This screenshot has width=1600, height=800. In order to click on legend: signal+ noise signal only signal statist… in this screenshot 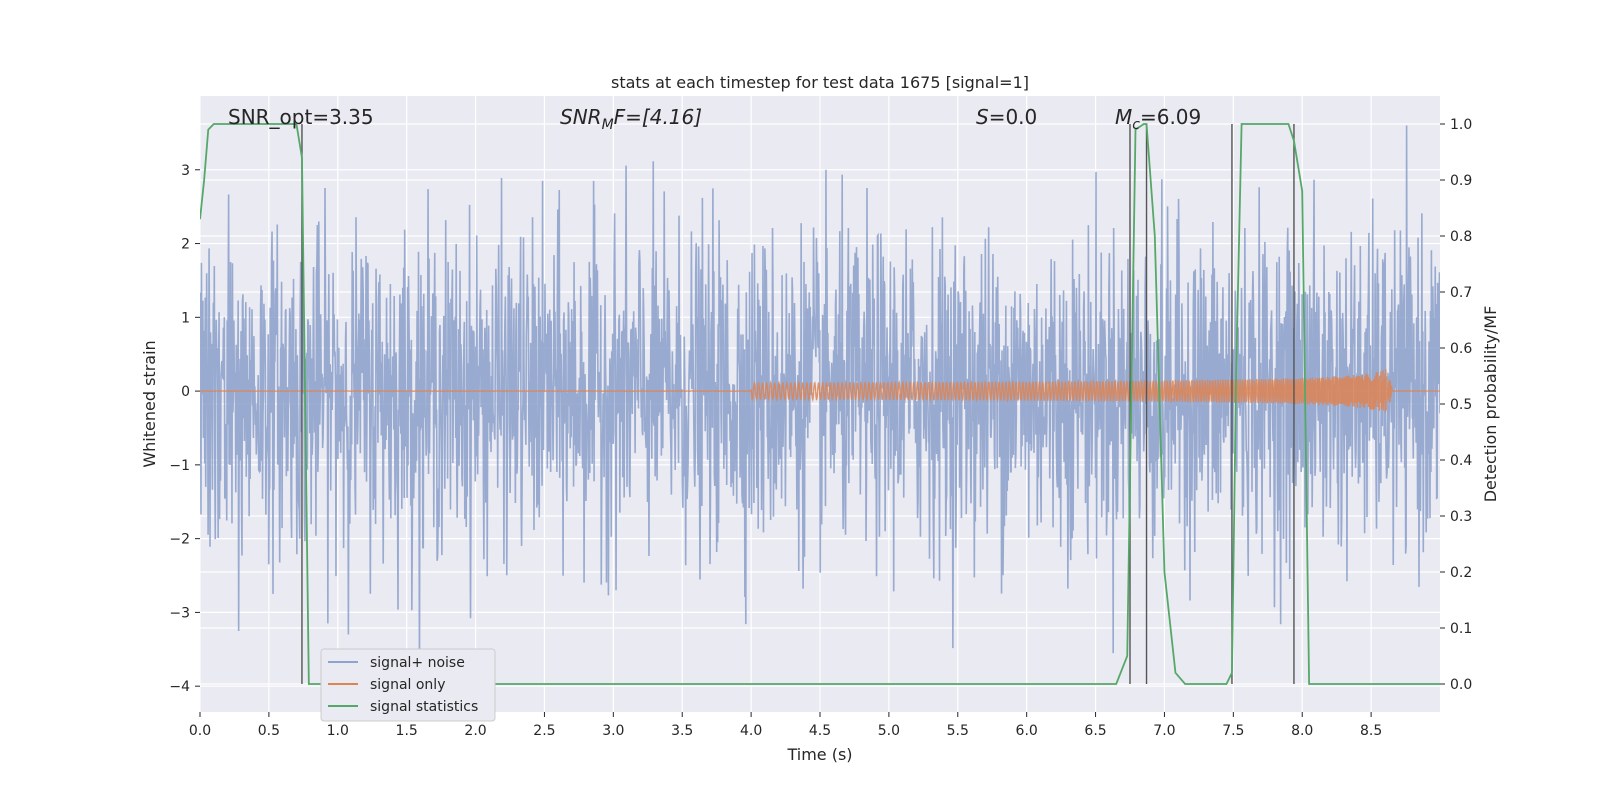, I will do `click(408, 685)`.